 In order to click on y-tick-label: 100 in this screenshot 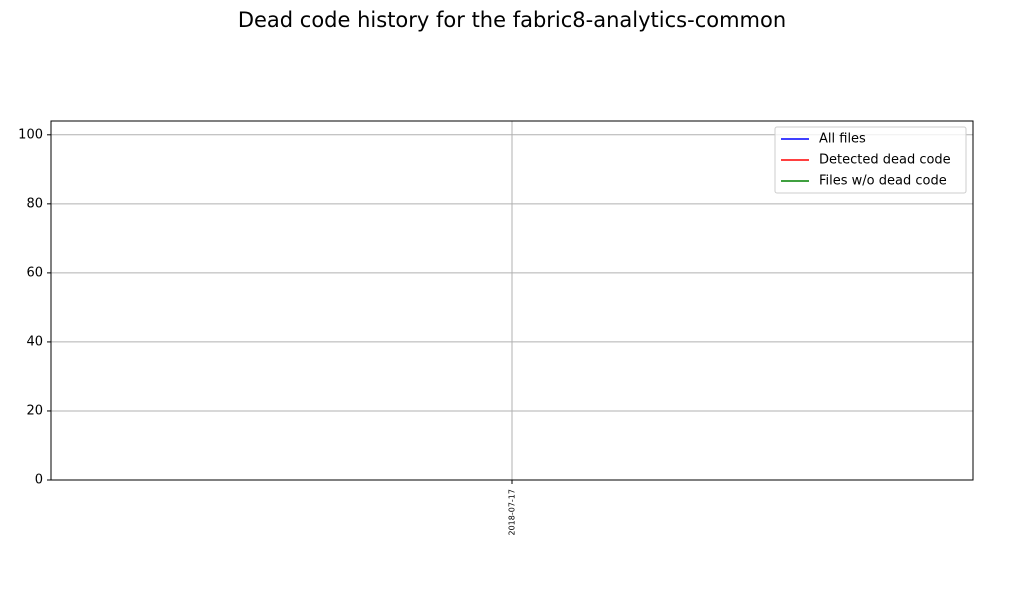, I will do `click(30, 134)`.